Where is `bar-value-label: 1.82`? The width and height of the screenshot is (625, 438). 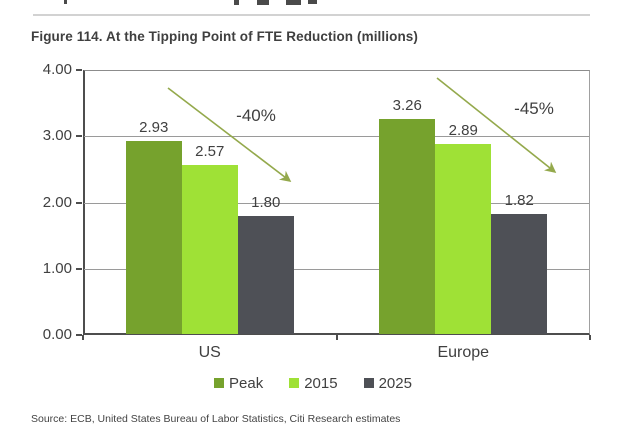
bar-value-label: 1.82 is located at coordinates (519, 201).